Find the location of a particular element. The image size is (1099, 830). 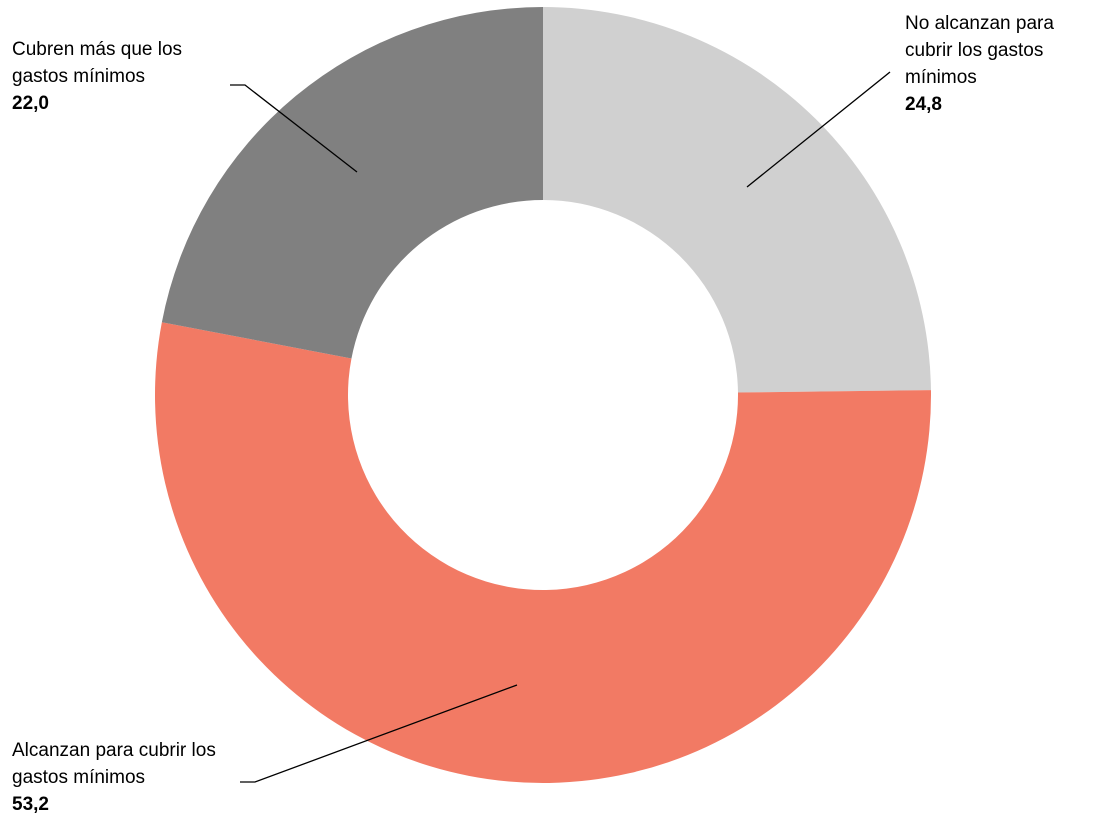

value-label: 24,8 is located at coordinates (923, 104).